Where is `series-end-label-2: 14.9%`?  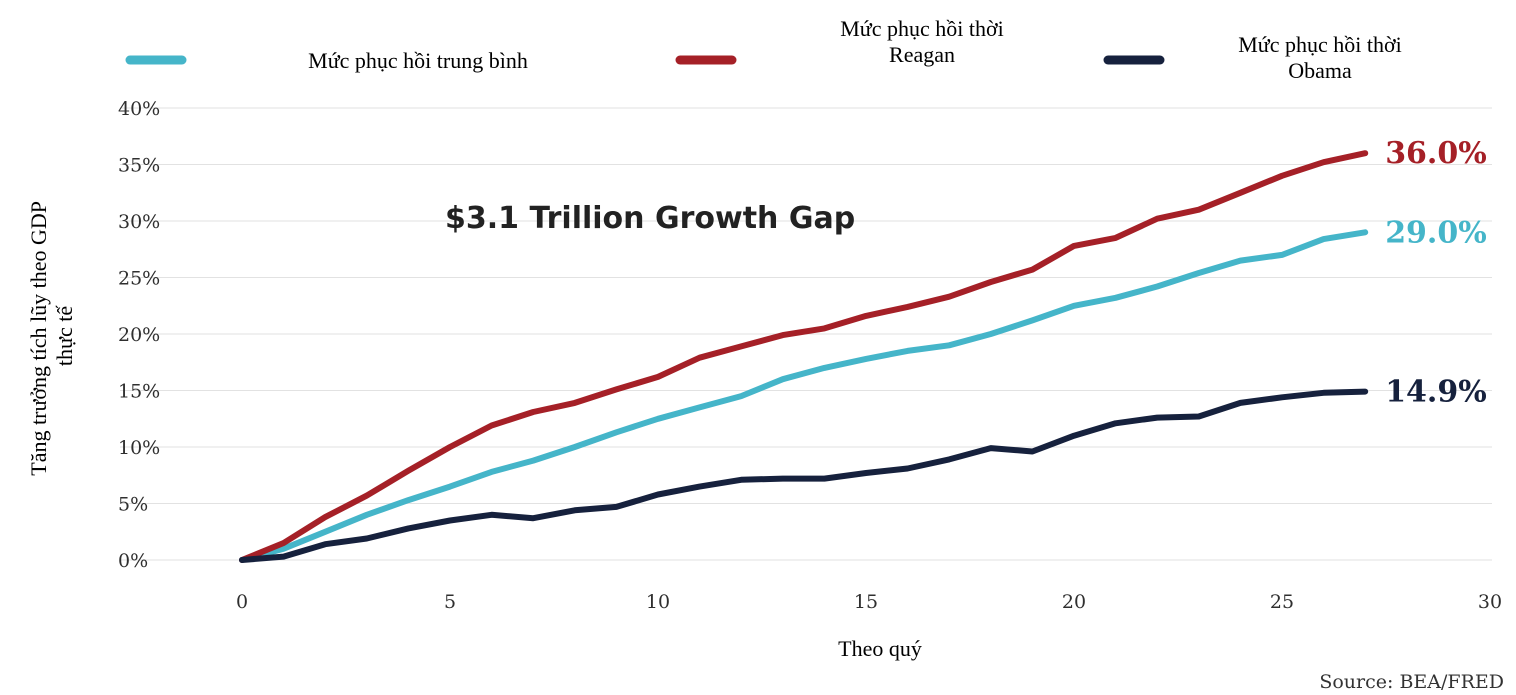
series-end-label-2: 14.9% is located at coordinates (1436, 392).